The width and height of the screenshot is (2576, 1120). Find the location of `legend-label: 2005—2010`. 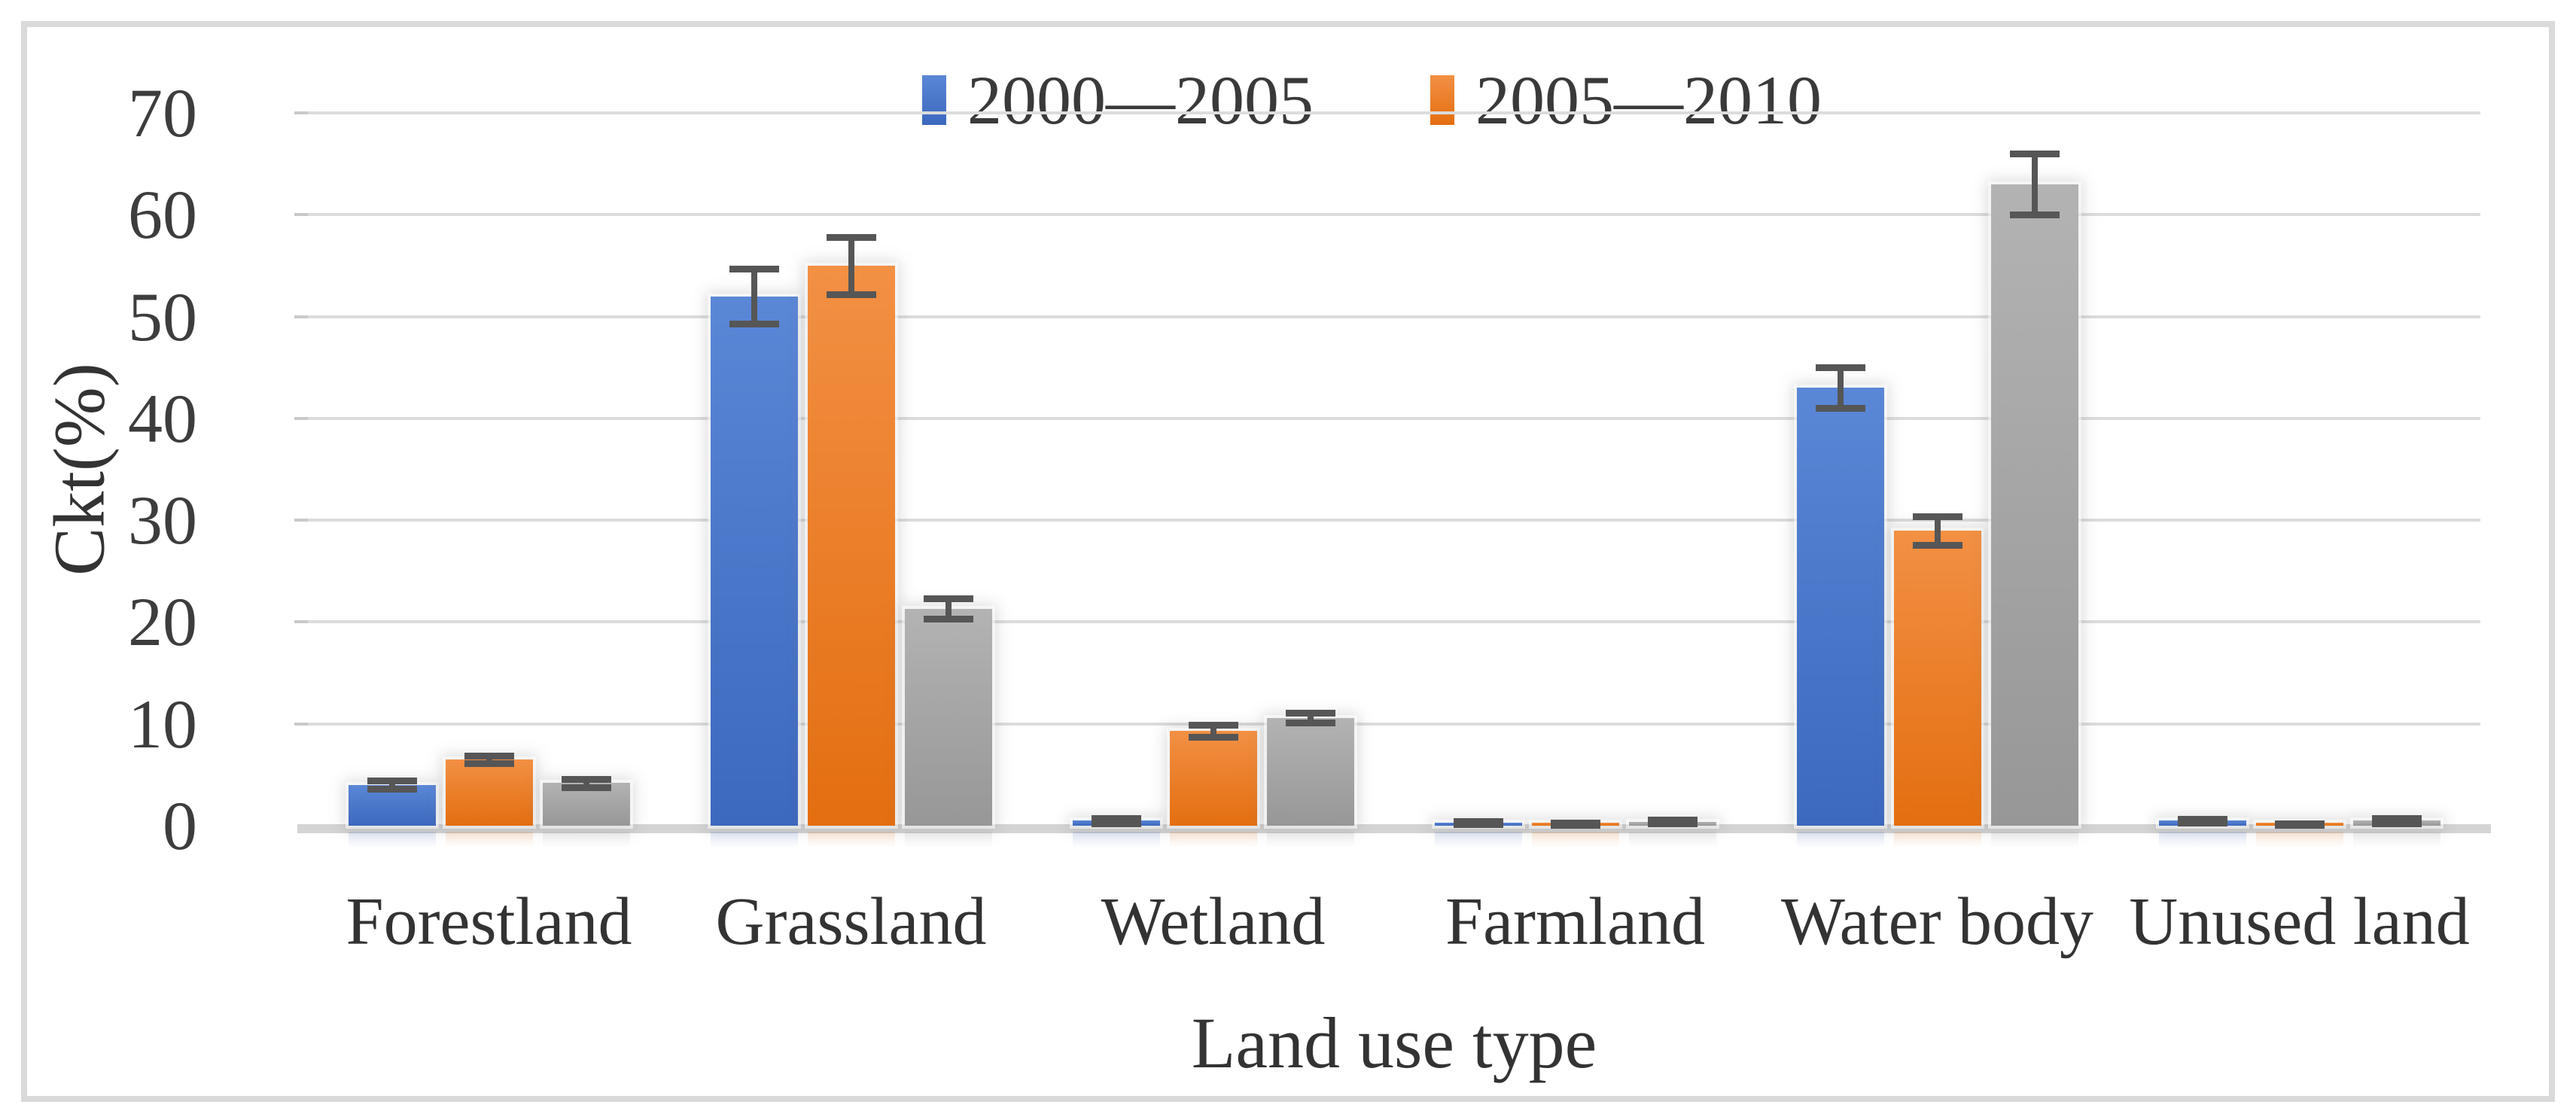

legend-label: 2005—2010 is located at coordinates (1649, 100).